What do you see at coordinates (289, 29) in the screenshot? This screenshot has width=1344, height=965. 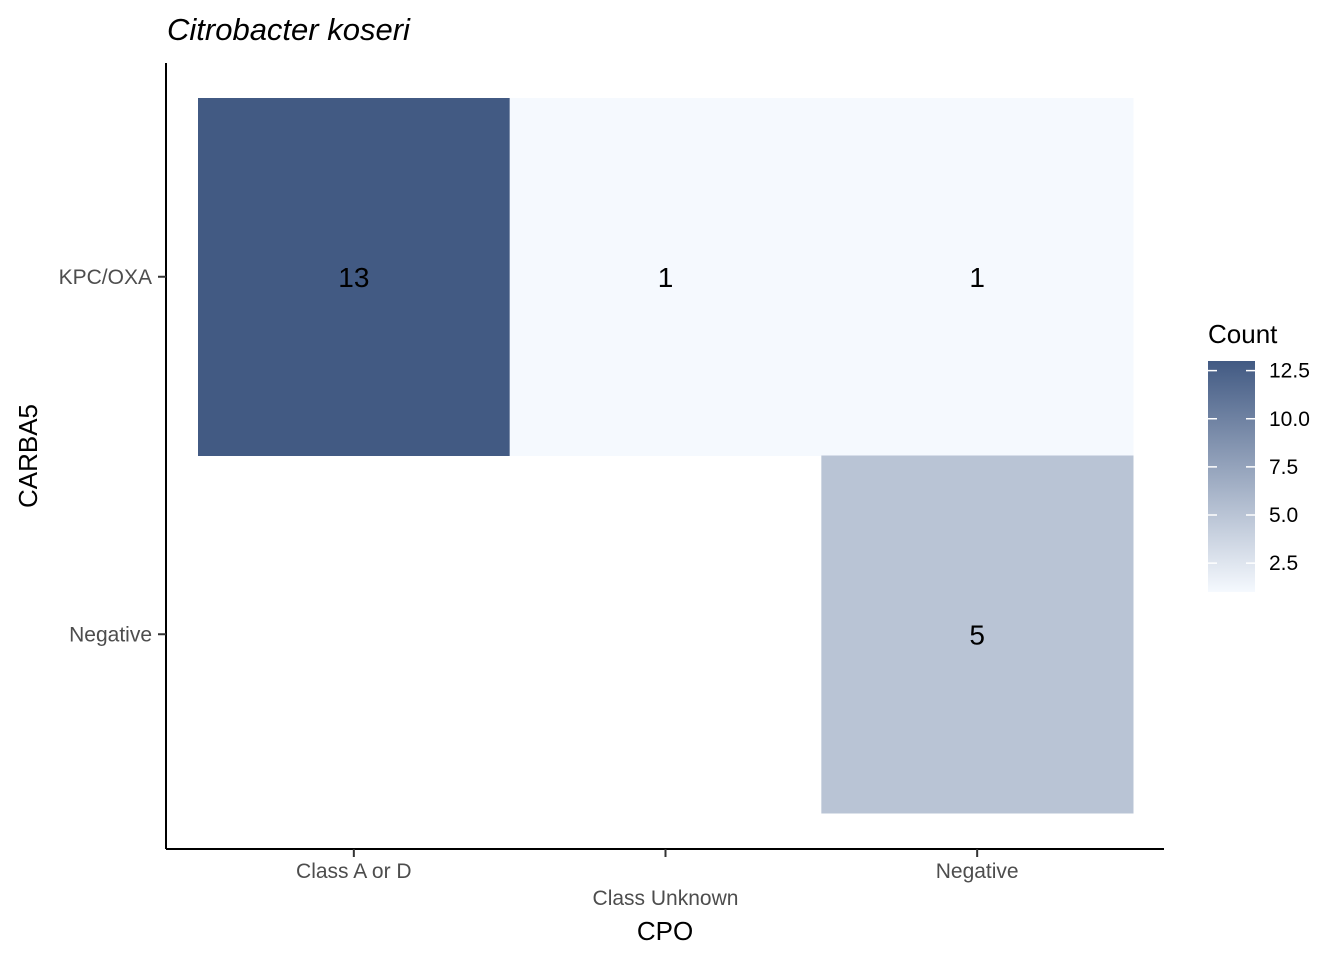 I see `chart-title: Citrobacter koseri` at bounding box center [289, 29].